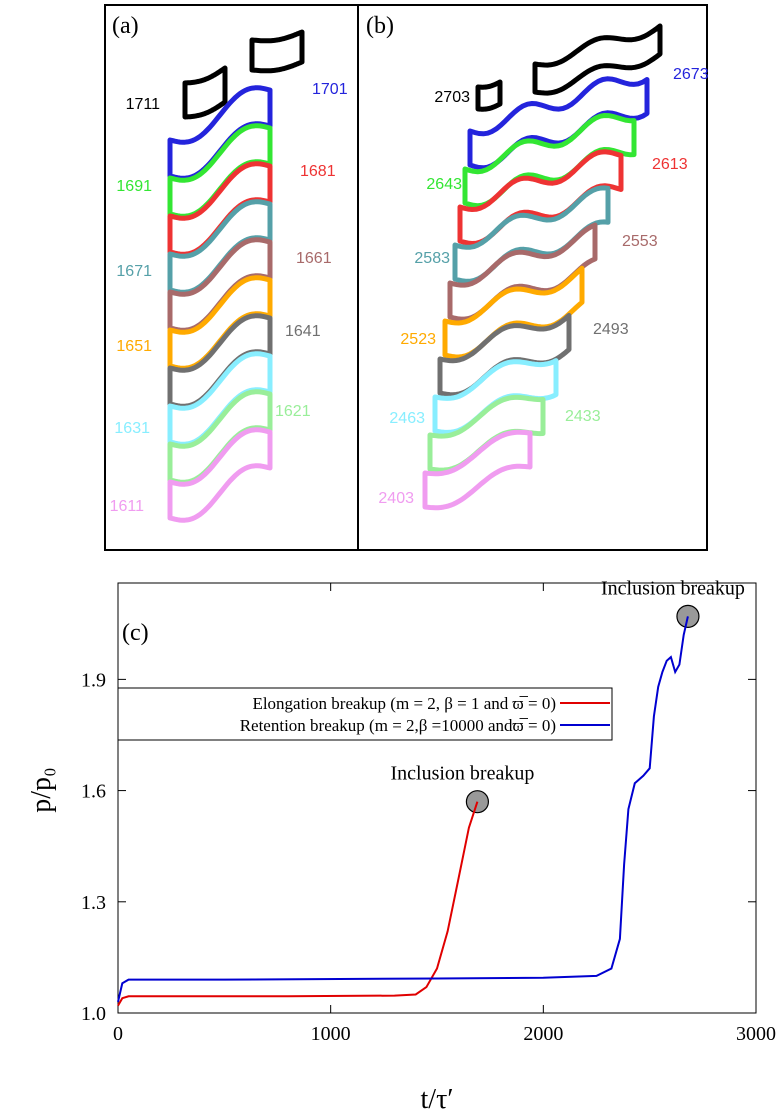 The width and height of the screenshot is (777, 1113). Describe the element at coordinates (127, 506) in the screenshot. I see `shape-label: 1611` at that location.